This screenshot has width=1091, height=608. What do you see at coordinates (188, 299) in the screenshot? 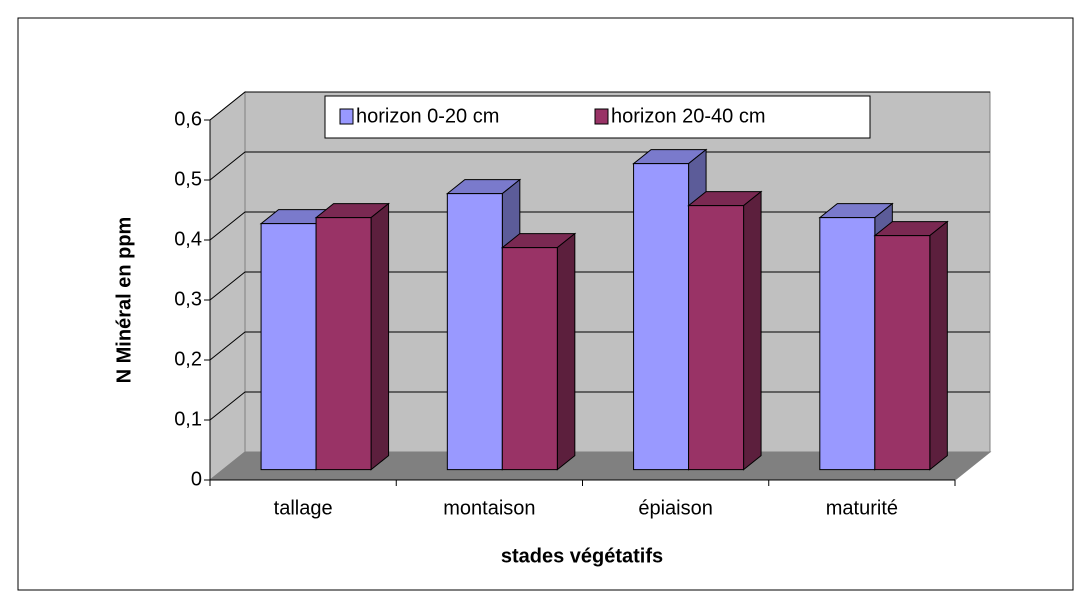
I see `y-tick-label: 0,3` at bounding box center [188, 299].